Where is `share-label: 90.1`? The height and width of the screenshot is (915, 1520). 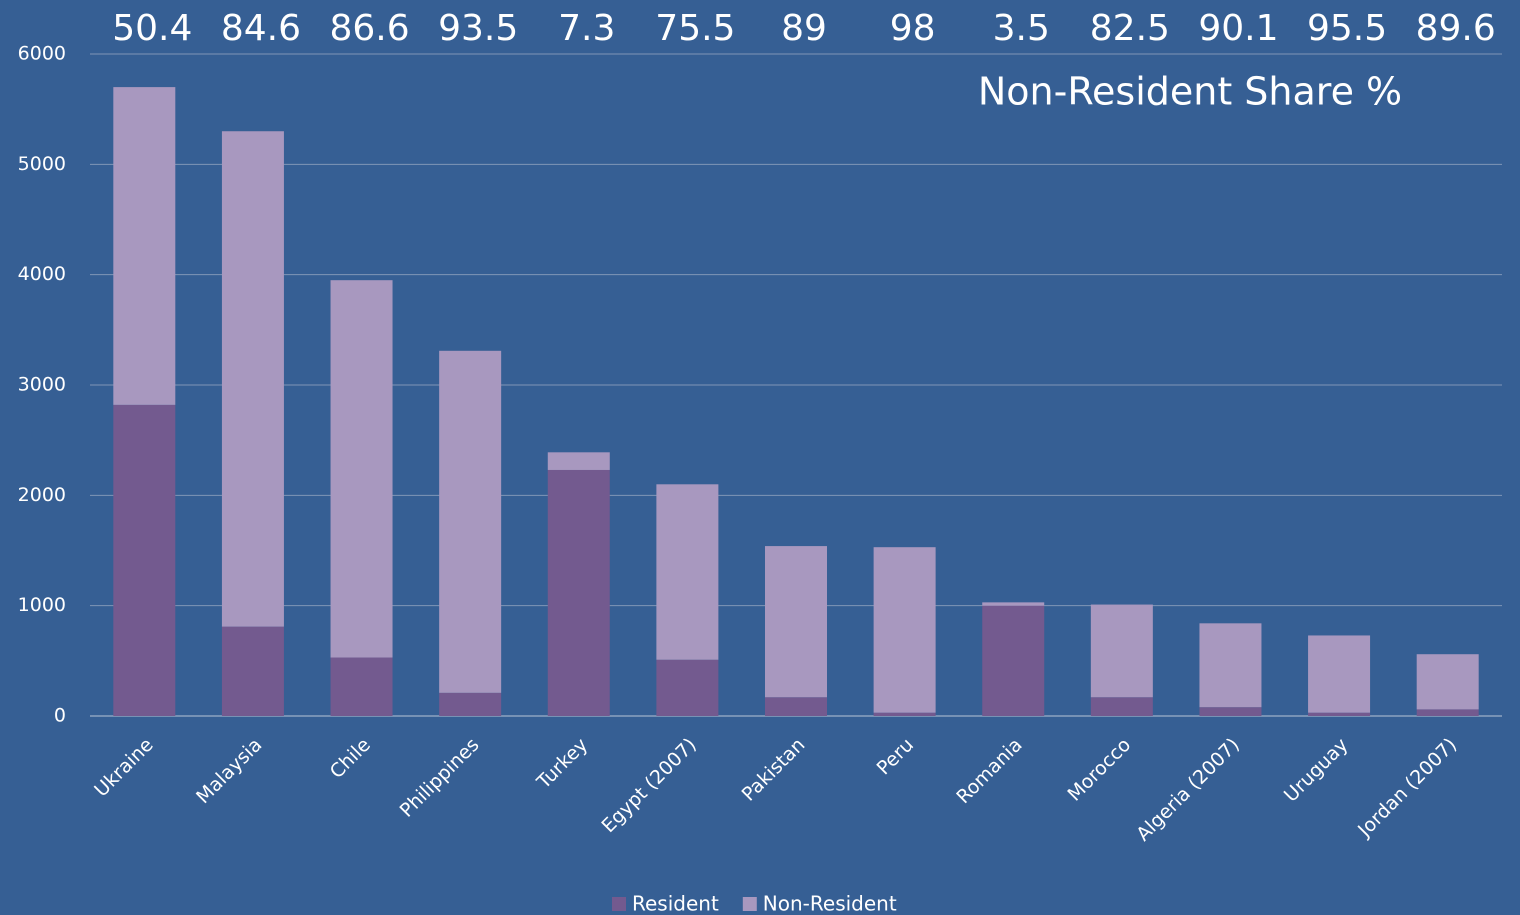
share-label: 90.1 is located at coordinates (1238, 28).